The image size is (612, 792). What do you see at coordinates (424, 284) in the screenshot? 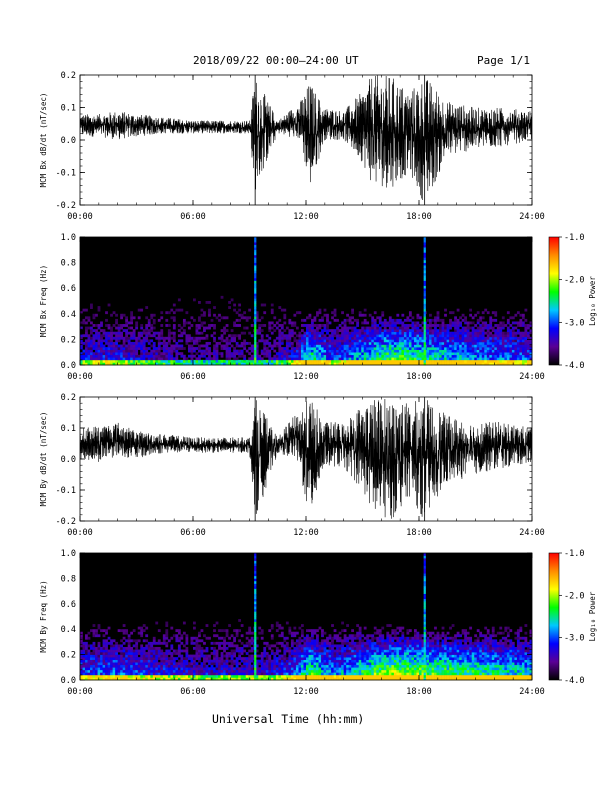
I see `spectrogram-spike` at bounding box center [424, 284].